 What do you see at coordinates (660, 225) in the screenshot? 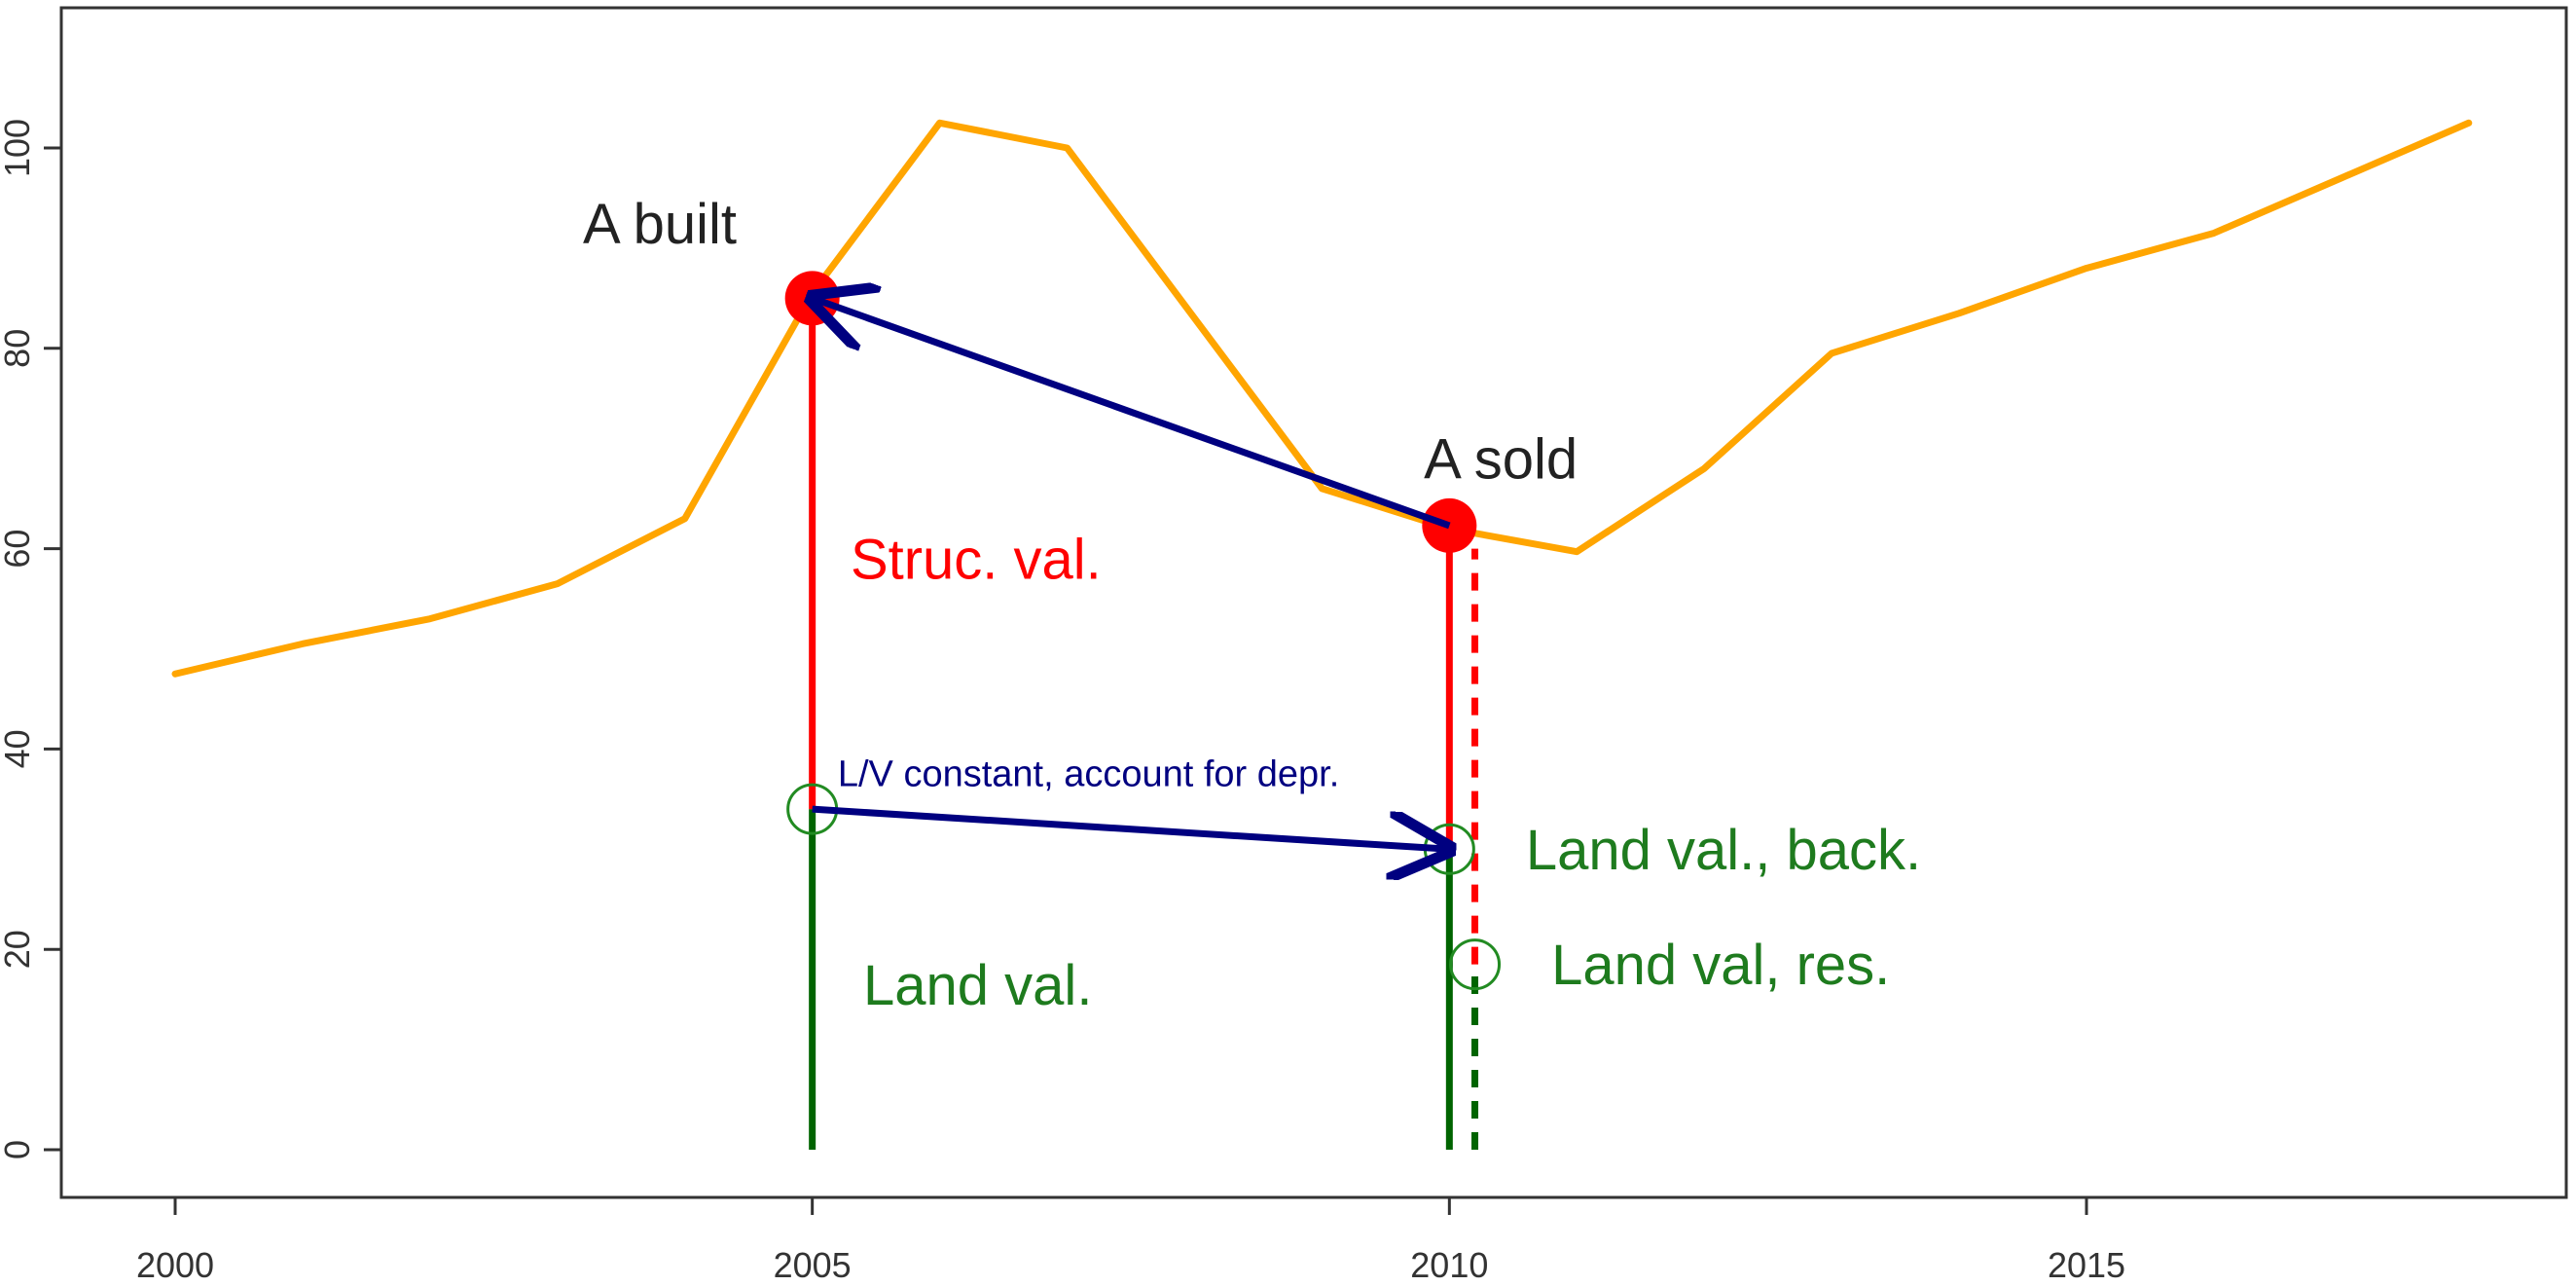
I see `annotation-label: A built` at bounding box center [660, 225].